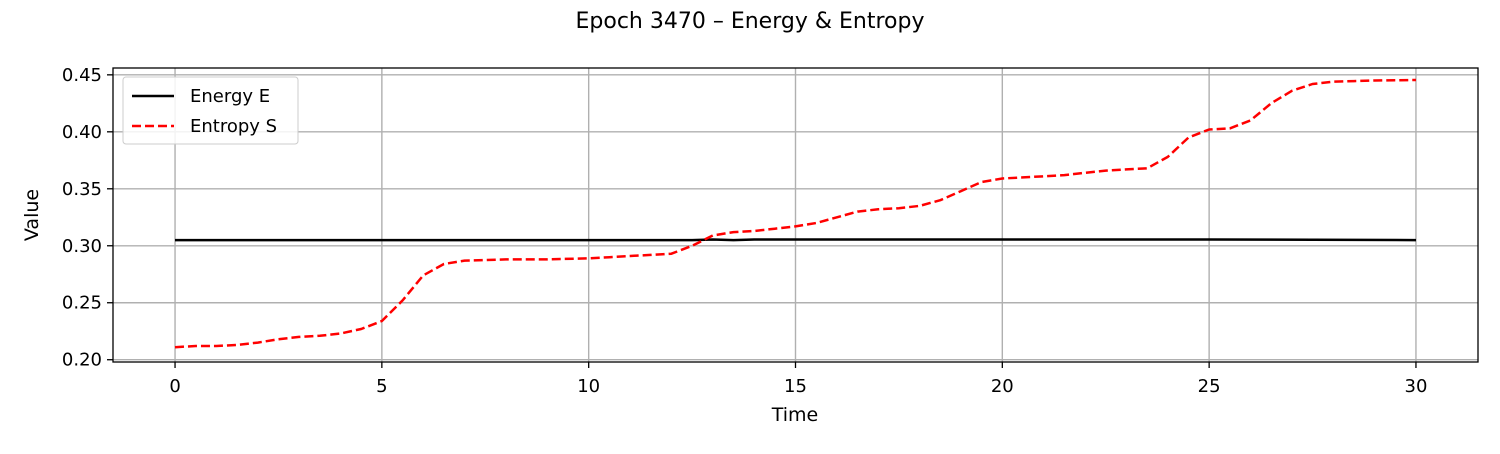 Image resolution: width=1500 pixels, height=454 pixels. I want to click on x-tick-label: 5, so click(381, 386).